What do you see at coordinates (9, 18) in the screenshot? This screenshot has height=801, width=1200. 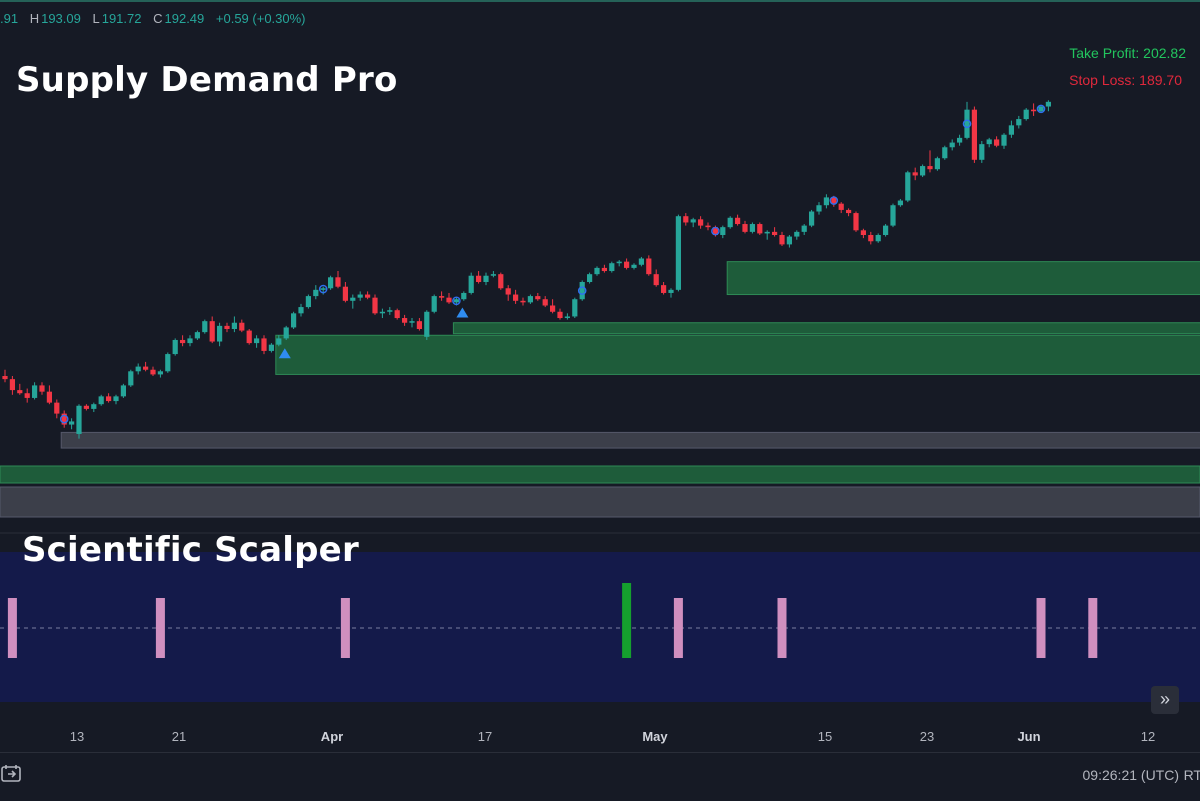 I see `ohlc-open-value: .91` at bounding box center [9, 18].